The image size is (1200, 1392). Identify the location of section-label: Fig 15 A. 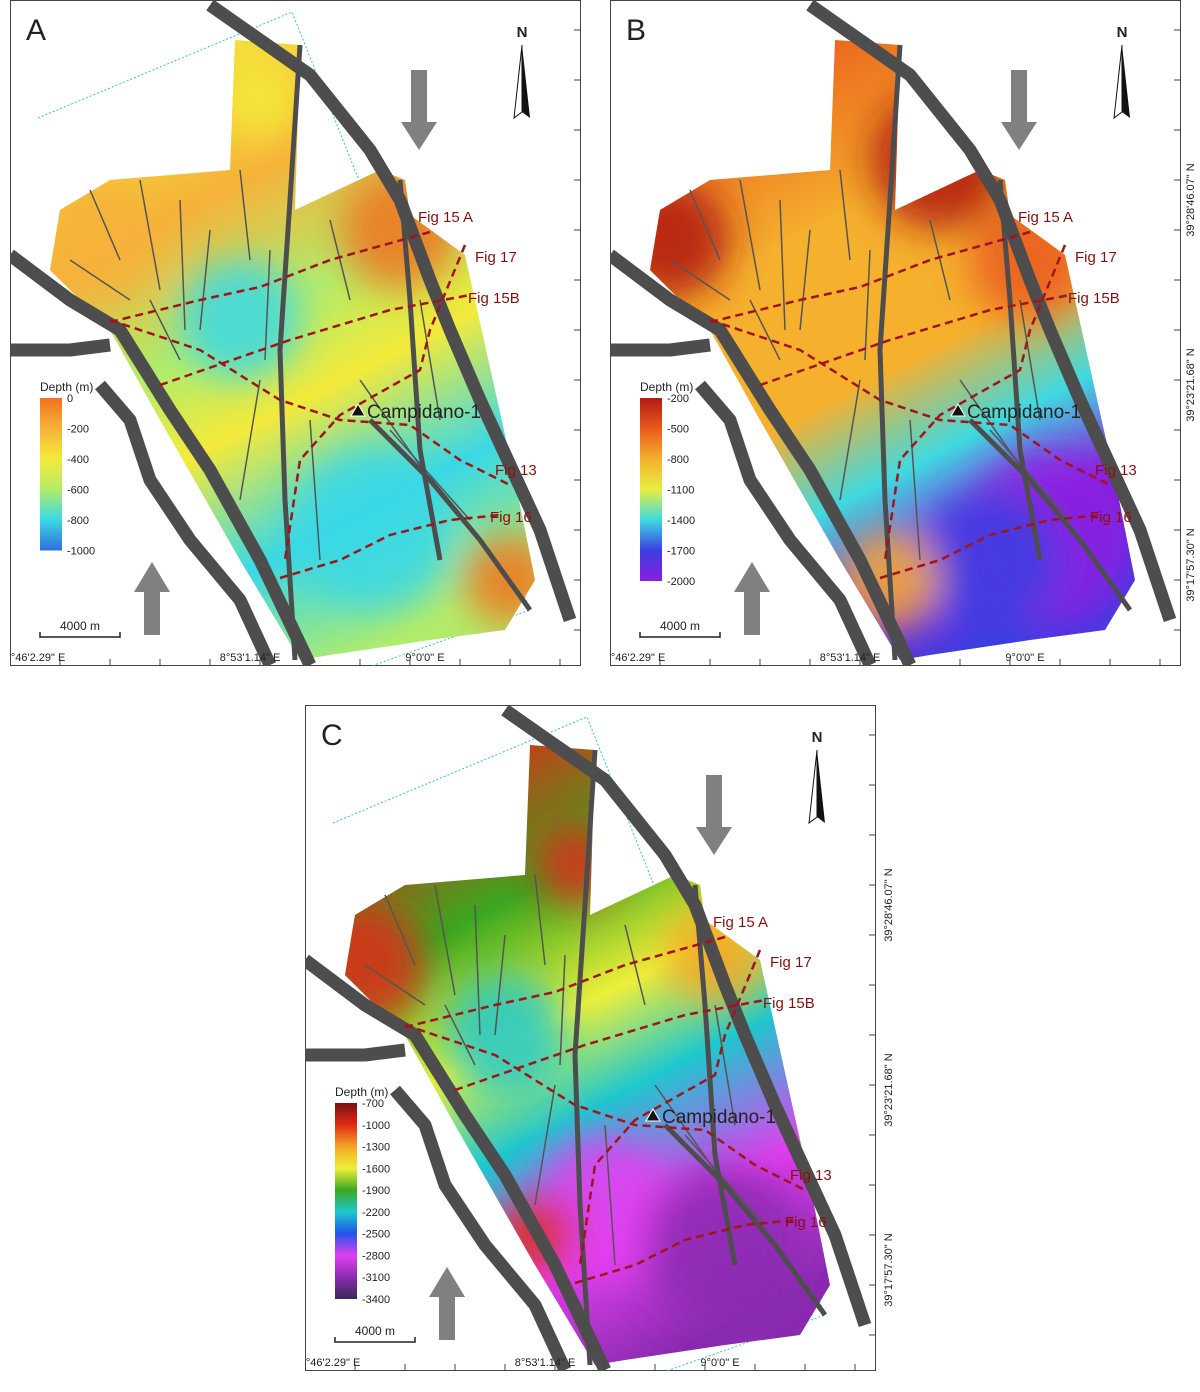
(445, 217).